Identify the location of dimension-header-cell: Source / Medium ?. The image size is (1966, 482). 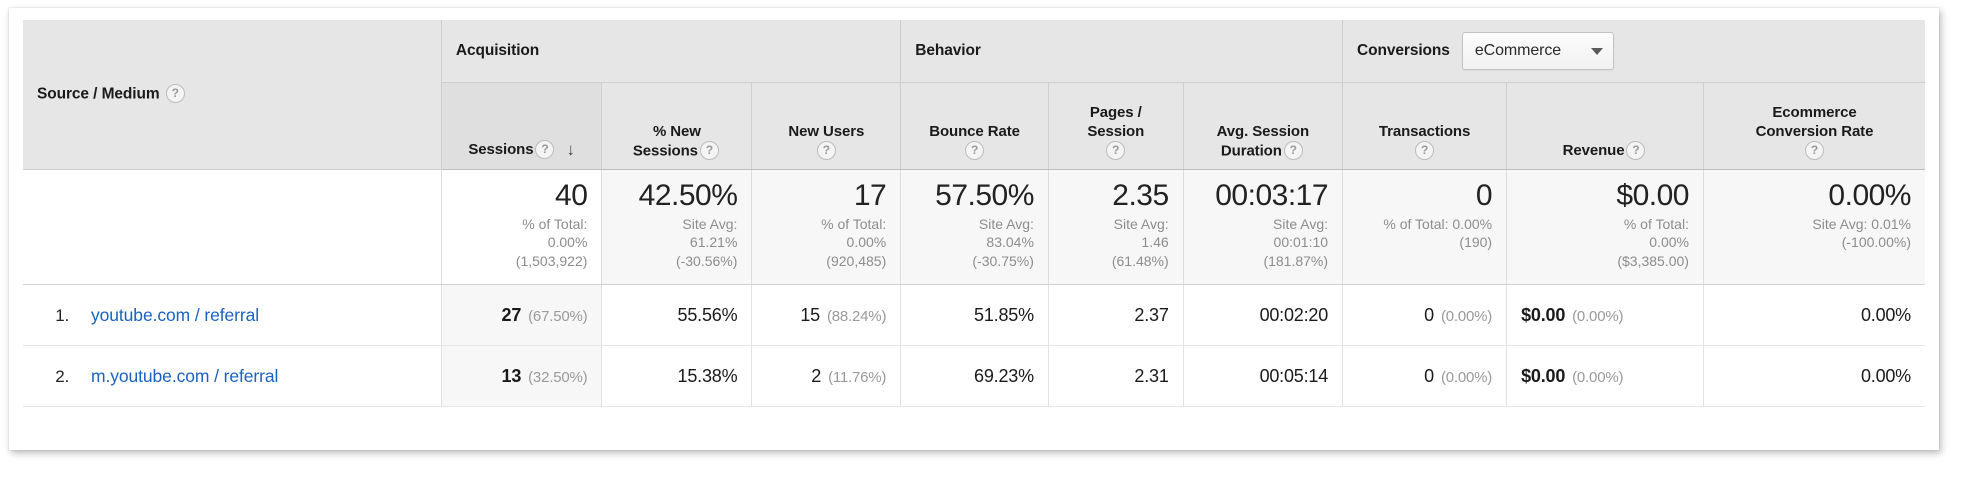
(232, 95).